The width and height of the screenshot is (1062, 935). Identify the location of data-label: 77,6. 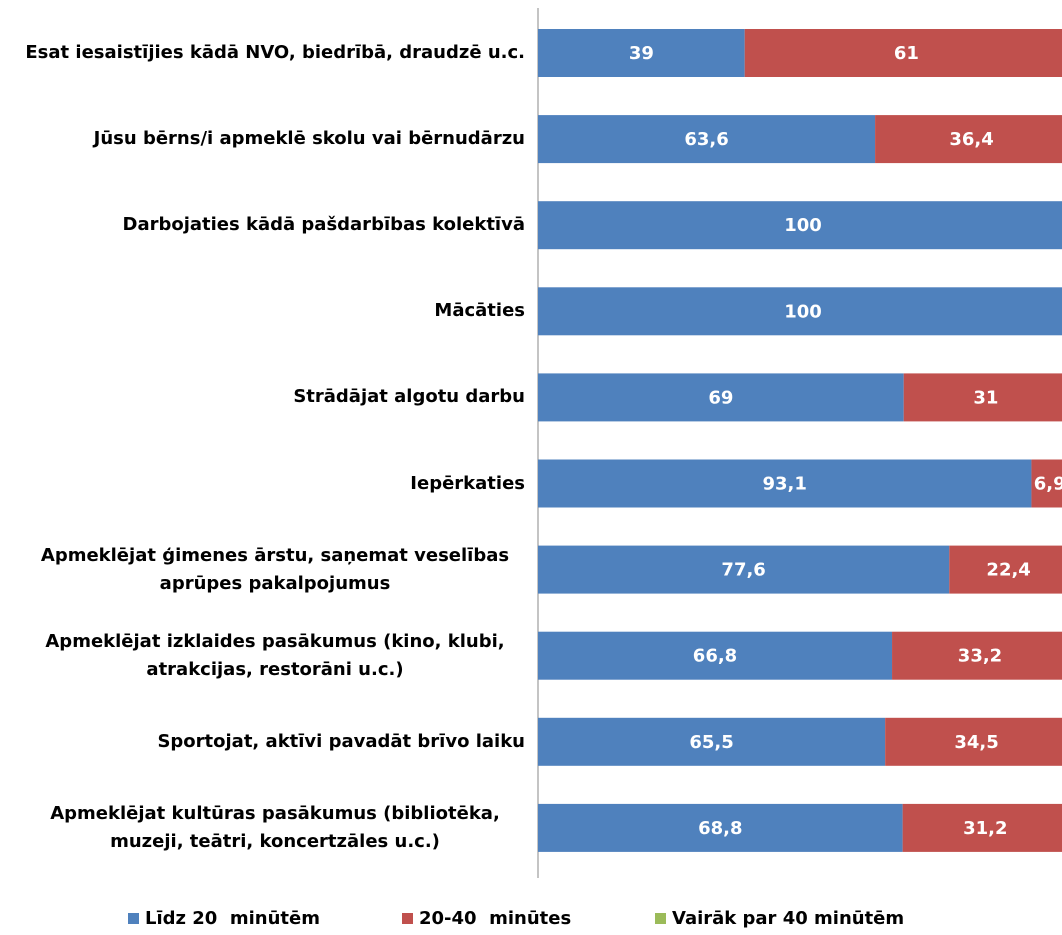
(743, 570).